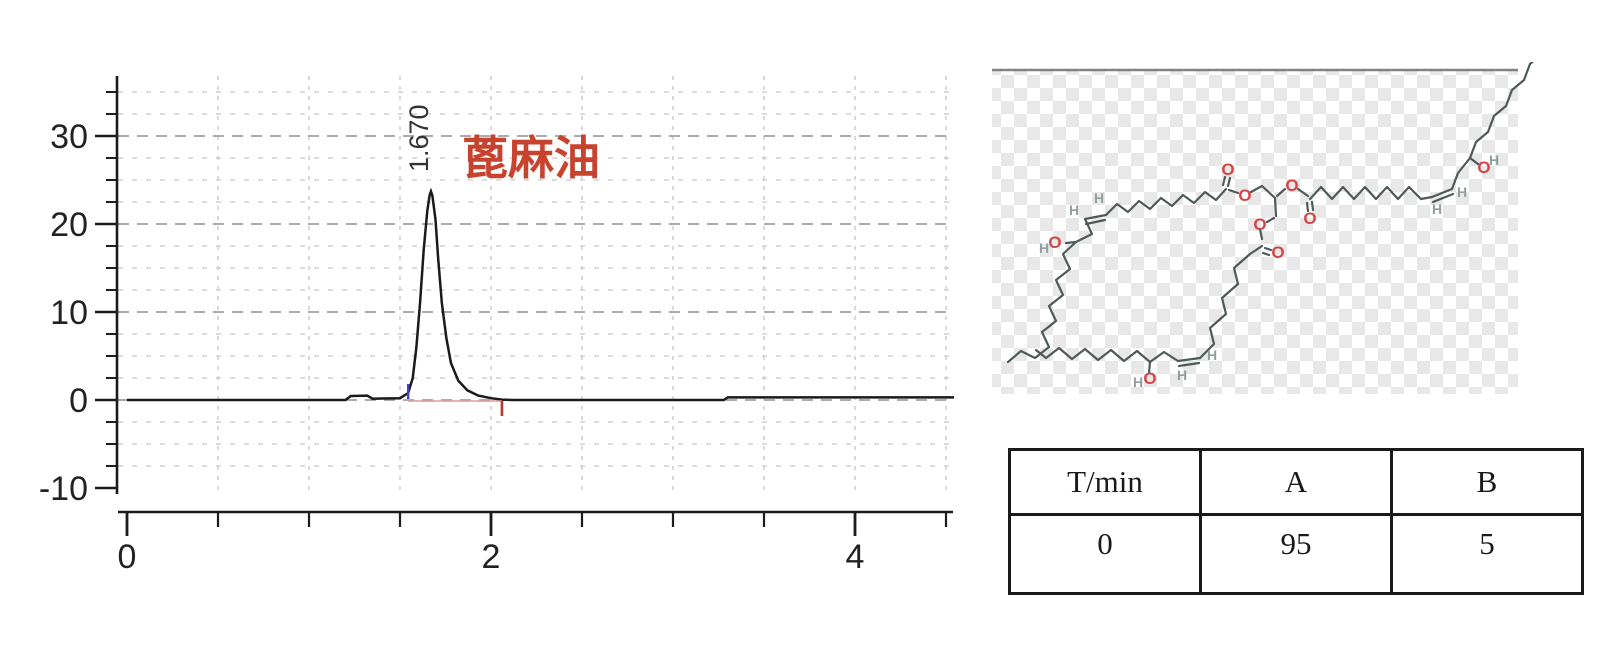  What do you see at coordinates (69, 137) in the screenshot?
I see `y-tick-label: 30` at bounding box center [69, 137].